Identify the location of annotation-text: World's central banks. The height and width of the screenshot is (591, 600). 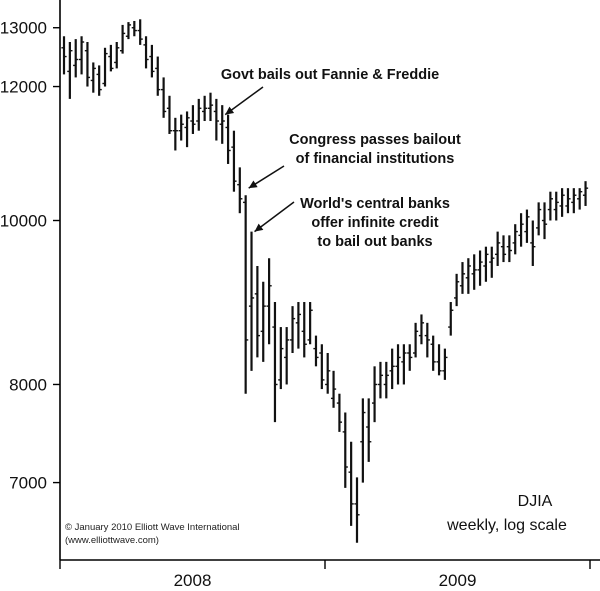
(375, 204).